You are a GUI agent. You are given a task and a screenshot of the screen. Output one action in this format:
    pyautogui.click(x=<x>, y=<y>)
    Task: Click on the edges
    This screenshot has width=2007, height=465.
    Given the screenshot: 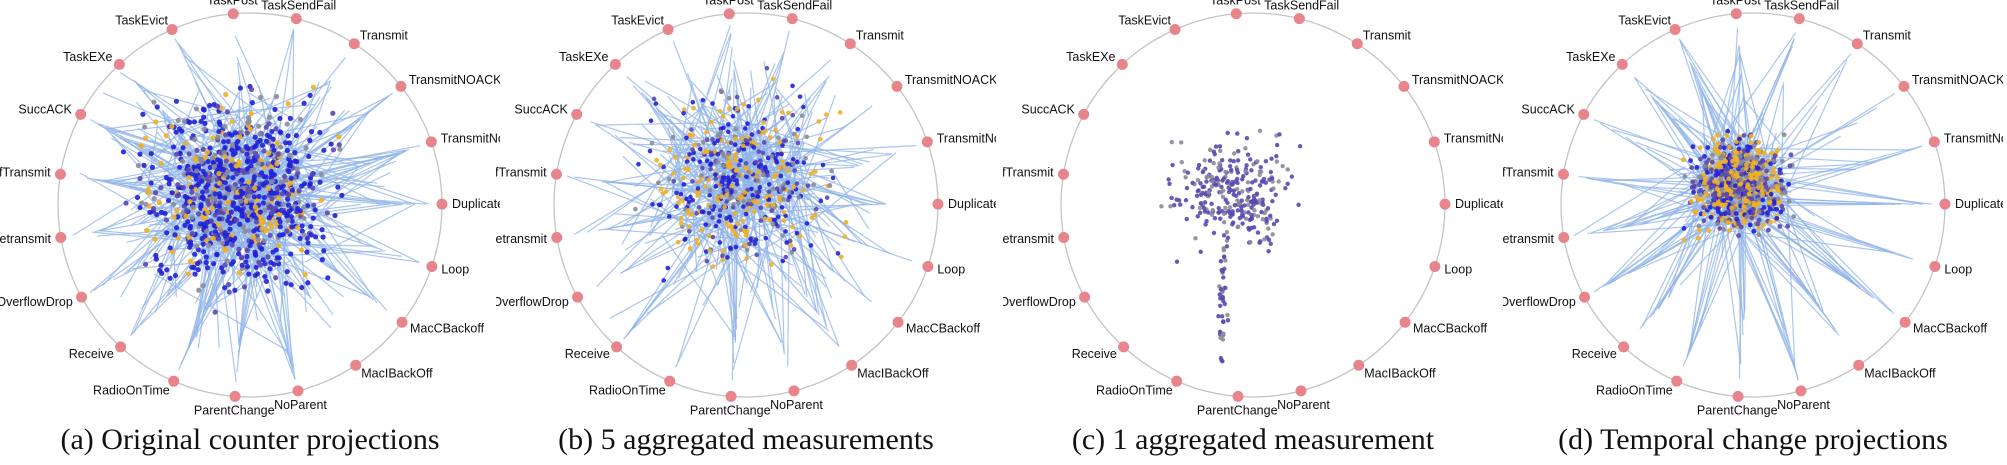 What is the action you would take?
    pyautogui.click(x=741, y=203)
    